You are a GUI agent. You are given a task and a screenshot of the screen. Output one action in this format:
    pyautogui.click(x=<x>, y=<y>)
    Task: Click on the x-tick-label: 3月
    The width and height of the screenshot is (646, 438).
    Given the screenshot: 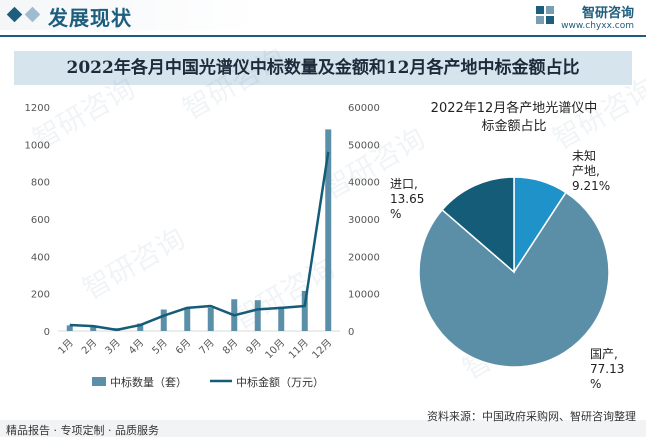 What is the action you would take?
    pyautogui.click(x=113, y=347)
    